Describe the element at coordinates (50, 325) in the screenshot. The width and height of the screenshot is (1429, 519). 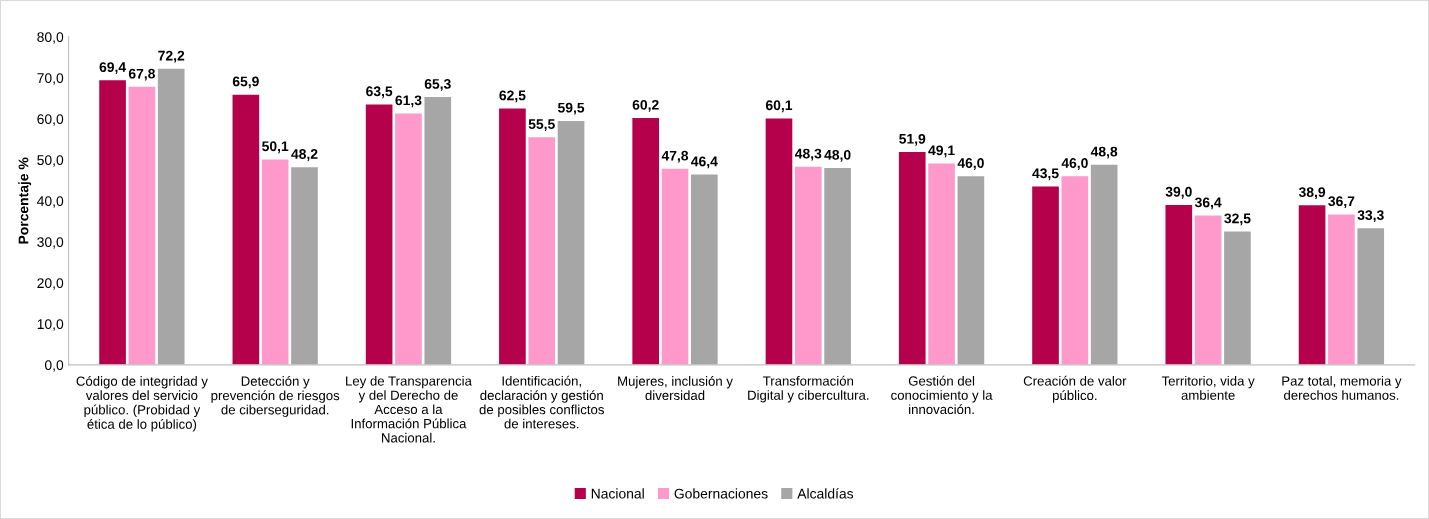
I see `y-tick-label: 10,0` at that location.